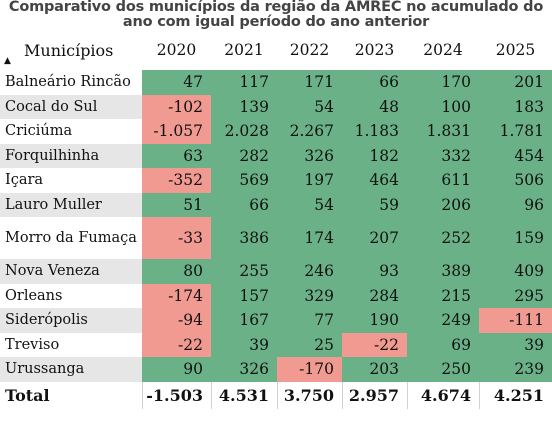 This screenshot has width=552, height=423. What do you see at coordinates (443, 155) in the screenshot?
I see `value-cell: 332` at bounding box center [443, 155].